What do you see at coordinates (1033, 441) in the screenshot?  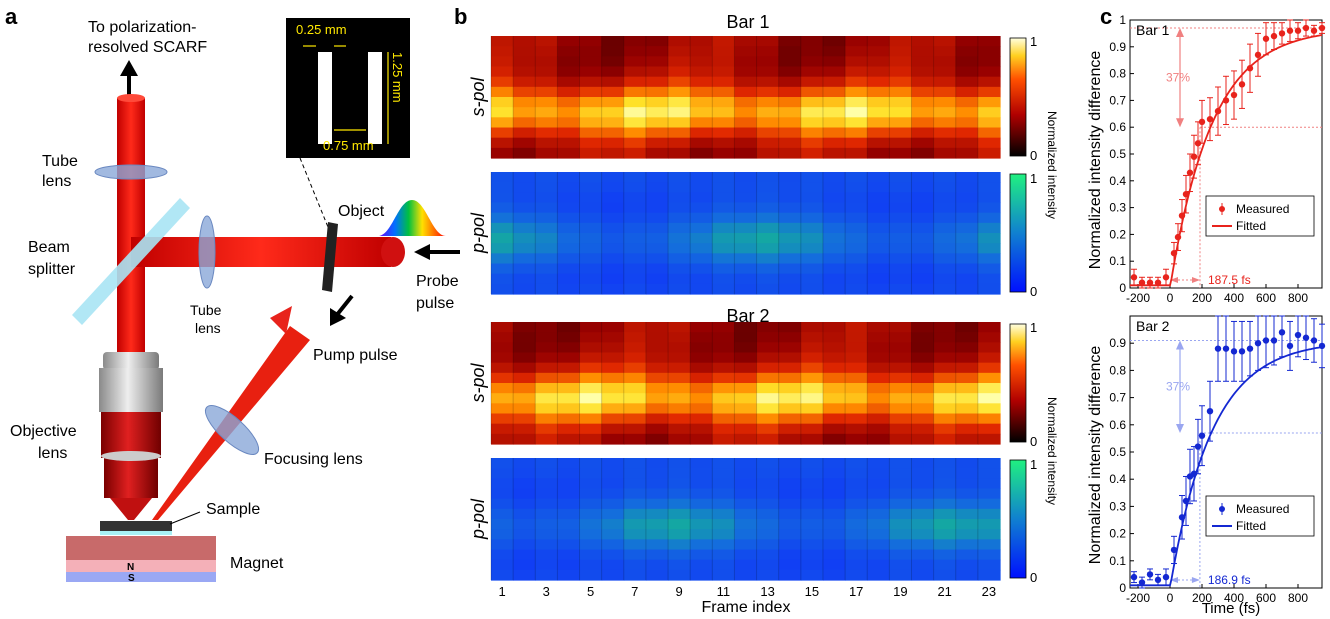 I see `cb3-min: 0` at bounding box center [1033, 441].